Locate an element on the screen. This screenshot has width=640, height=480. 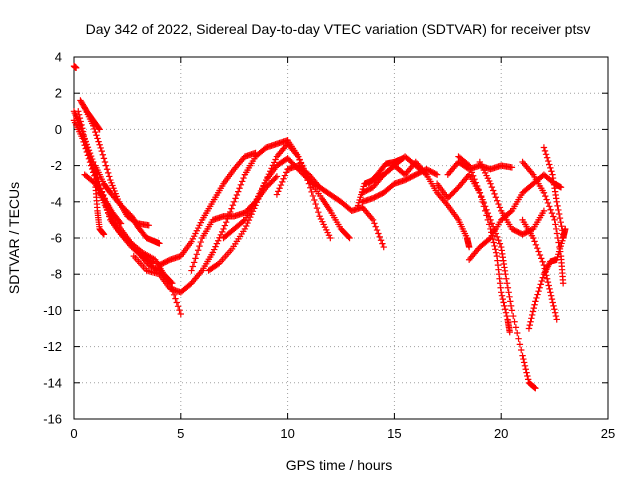
x-tick-label: 10 is located at coordinates (287, 433).